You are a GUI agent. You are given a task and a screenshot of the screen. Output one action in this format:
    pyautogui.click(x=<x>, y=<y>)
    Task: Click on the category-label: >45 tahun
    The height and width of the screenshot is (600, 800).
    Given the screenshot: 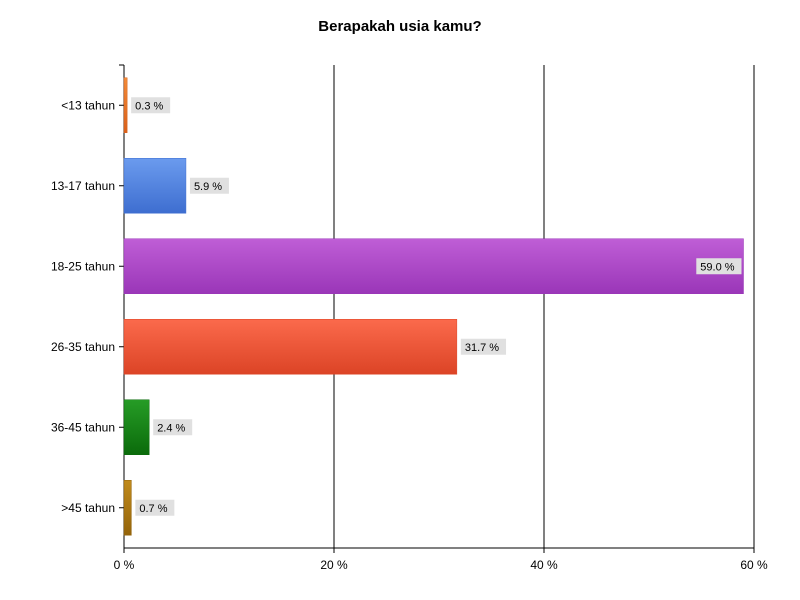 What is the action you would take?
    pyautogui.click(x=88, y=508)
    